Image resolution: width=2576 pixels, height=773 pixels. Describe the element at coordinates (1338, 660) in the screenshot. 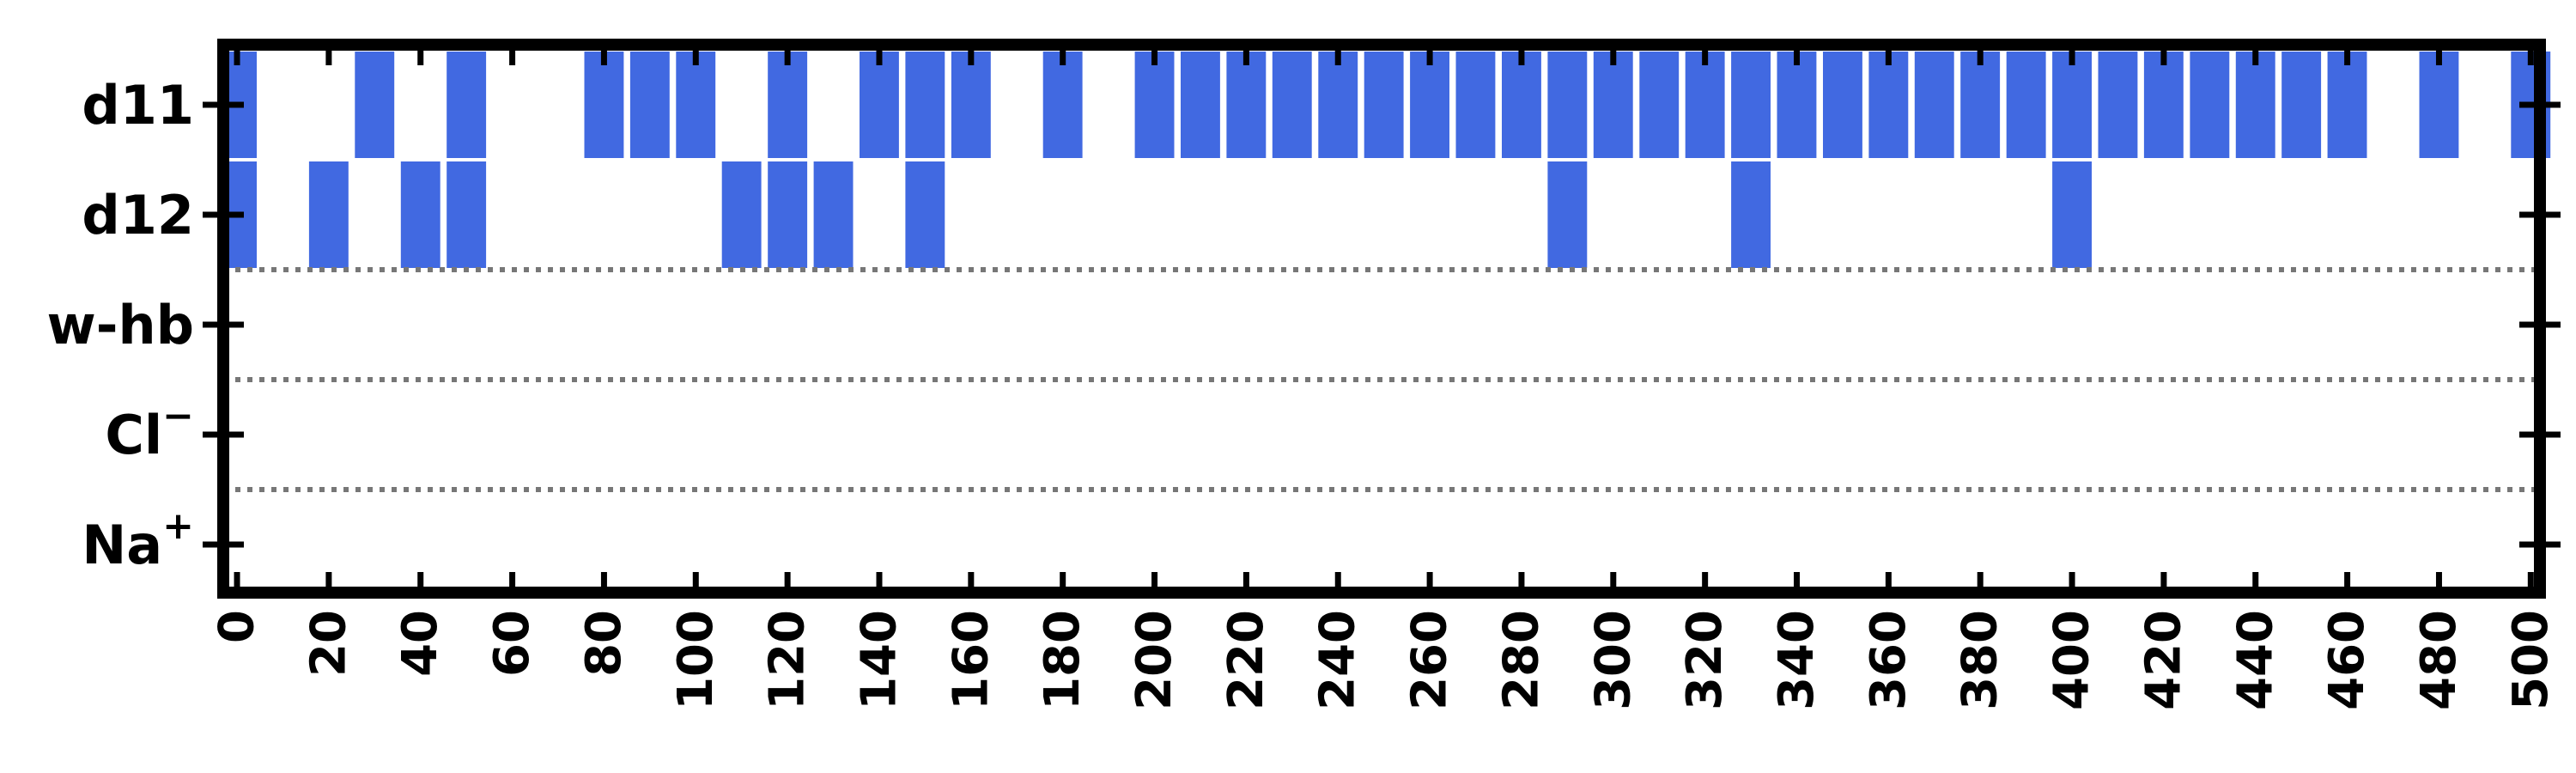

I see `x-tick-label: 240` at that location.